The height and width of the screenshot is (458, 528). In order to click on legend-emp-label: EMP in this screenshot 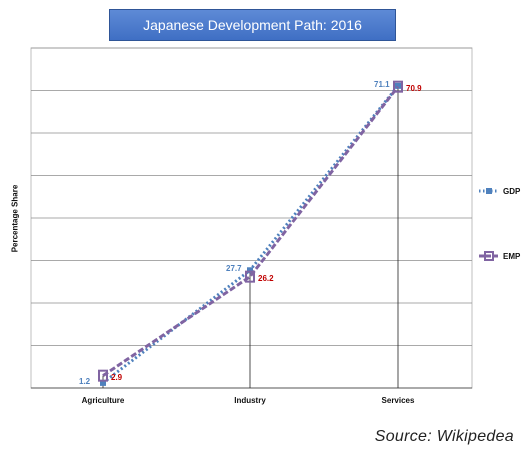, I will do `click(512, 256)`.